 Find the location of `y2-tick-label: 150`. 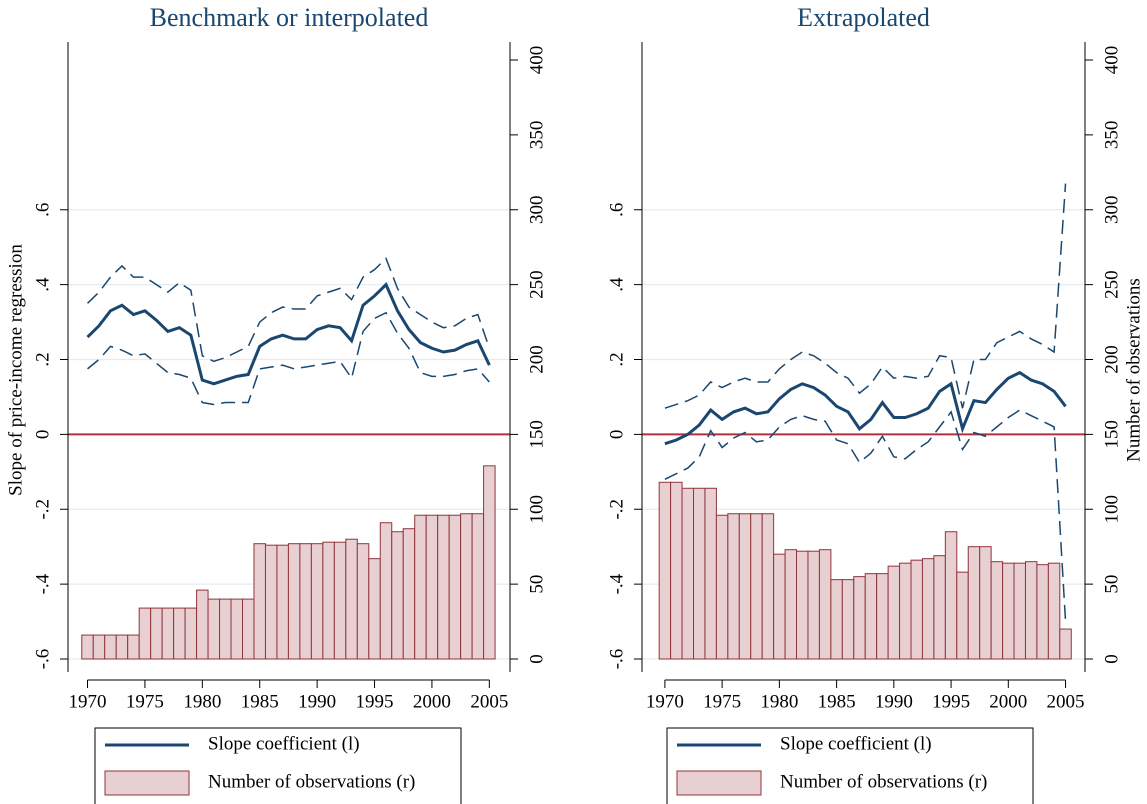

y2-tick-label: 150 is located at coordinates (536, 434).